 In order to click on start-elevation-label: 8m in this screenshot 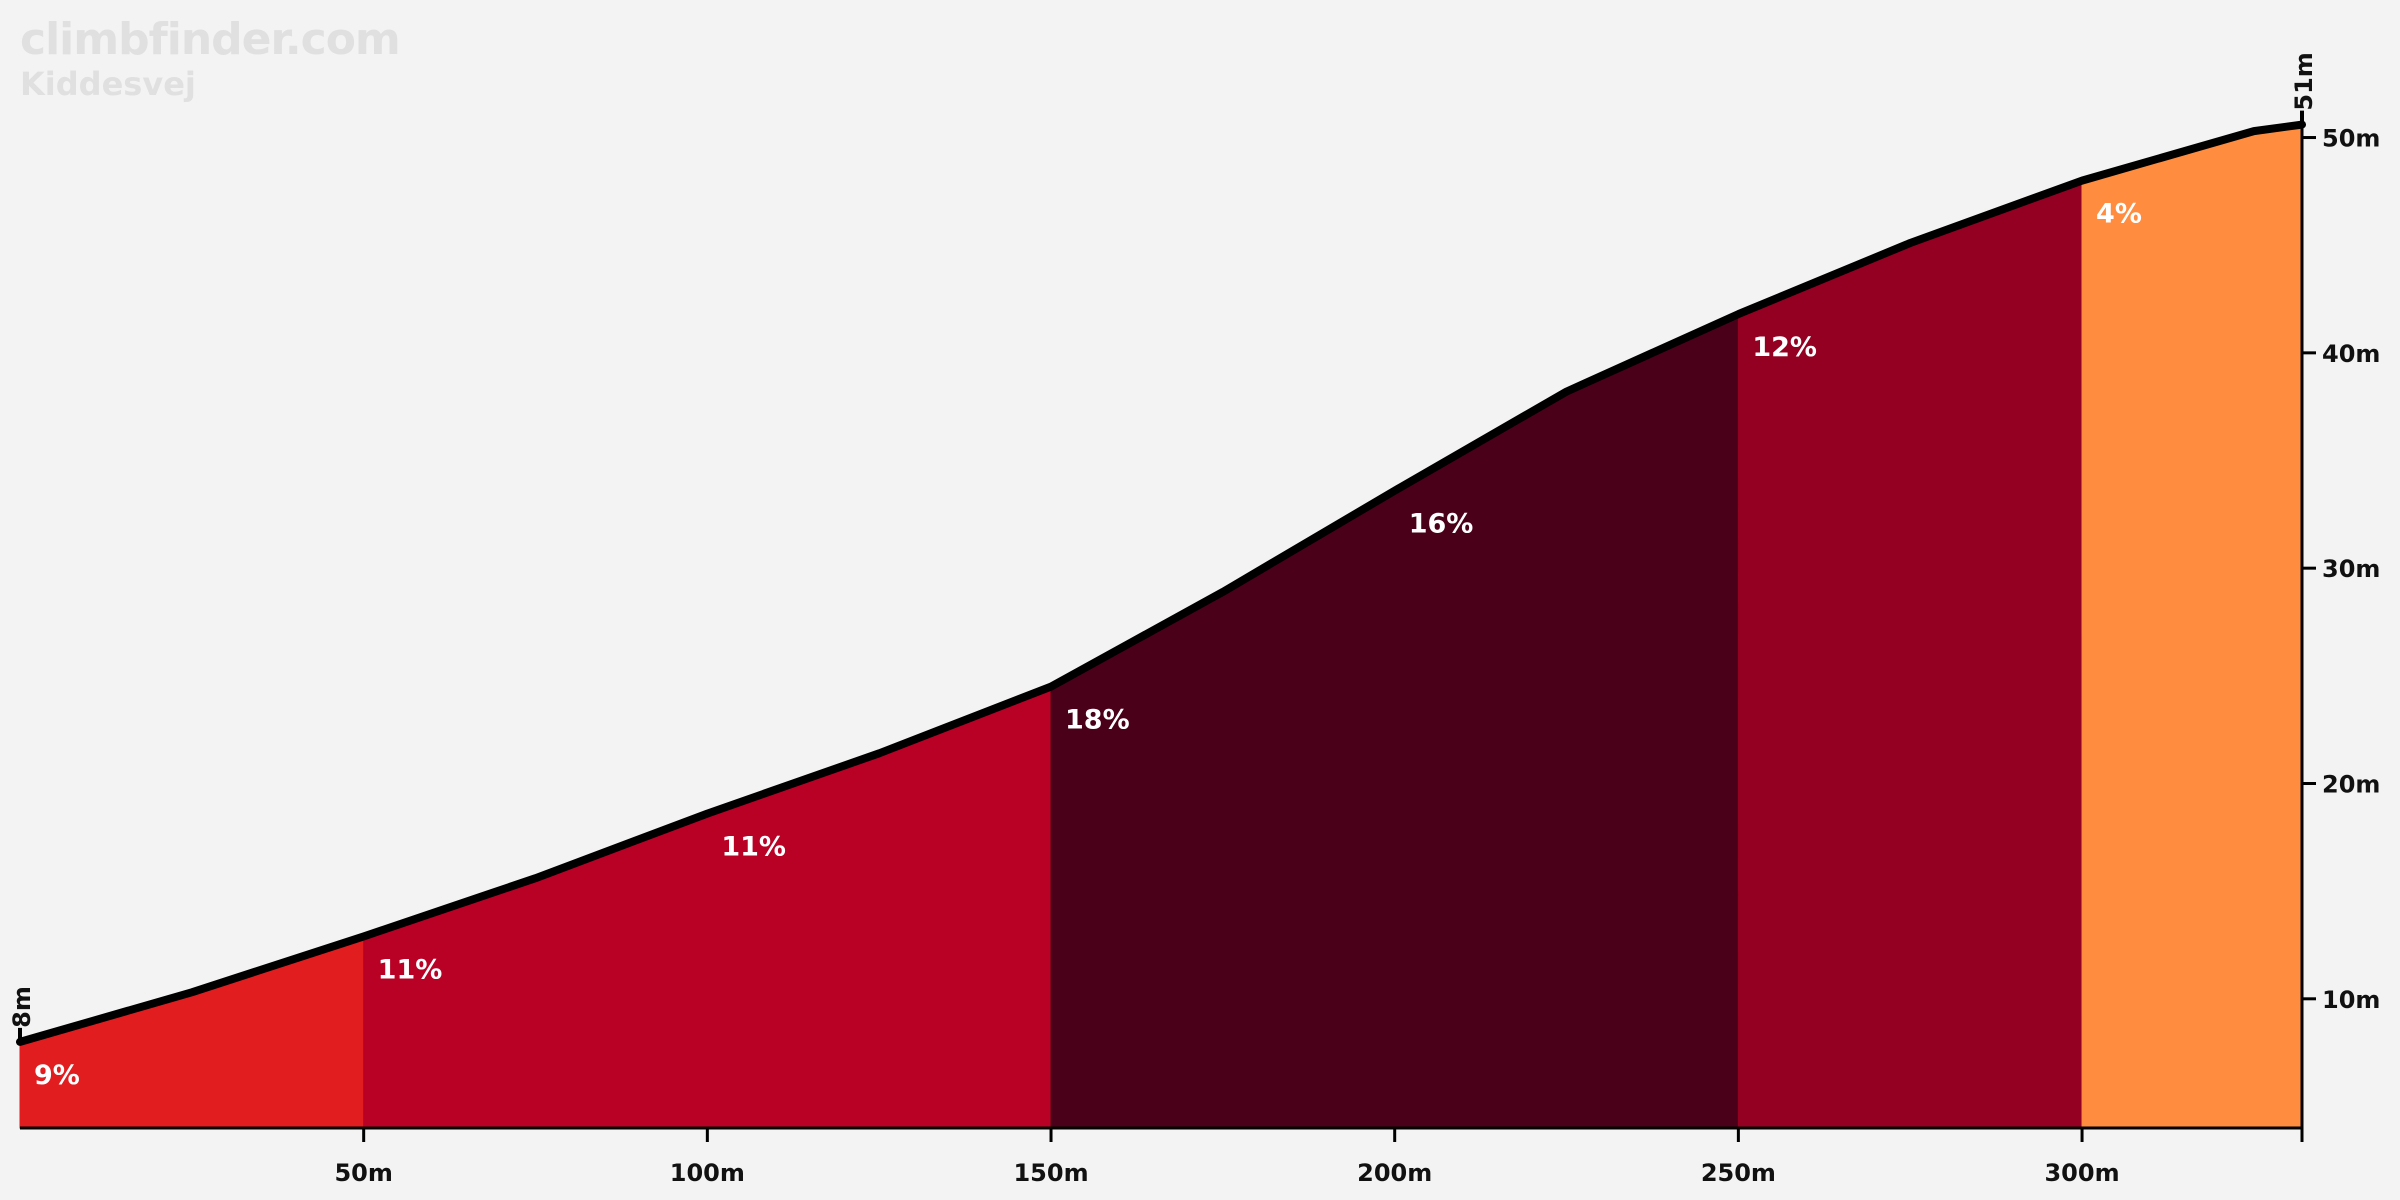, I will do `click(22, 1007)`.